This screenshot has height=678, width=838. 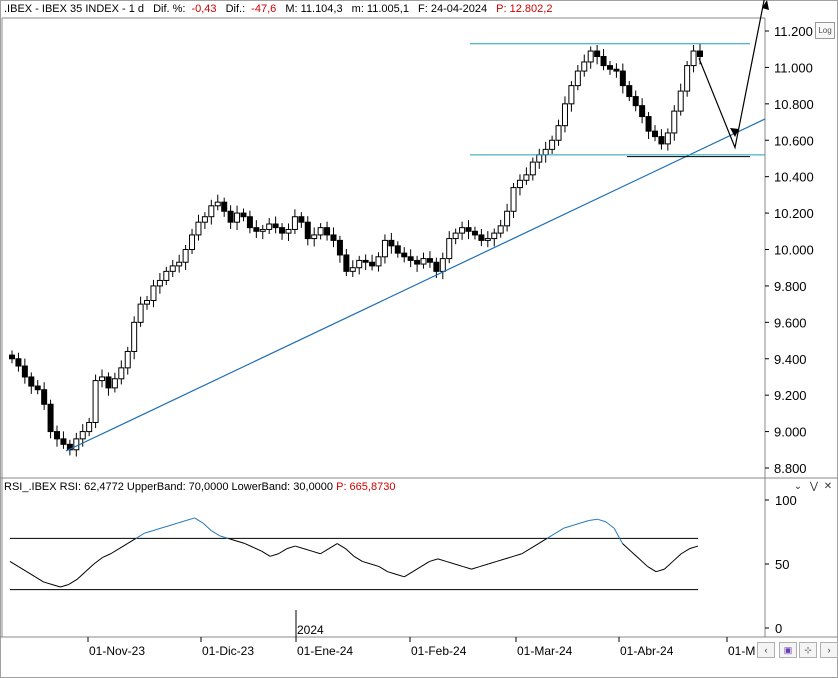 What do you see at coordinates (30, 487) in the screenshot?
I see `rsi-name: RSI_.IBEX` at bounding box center [30, 487].